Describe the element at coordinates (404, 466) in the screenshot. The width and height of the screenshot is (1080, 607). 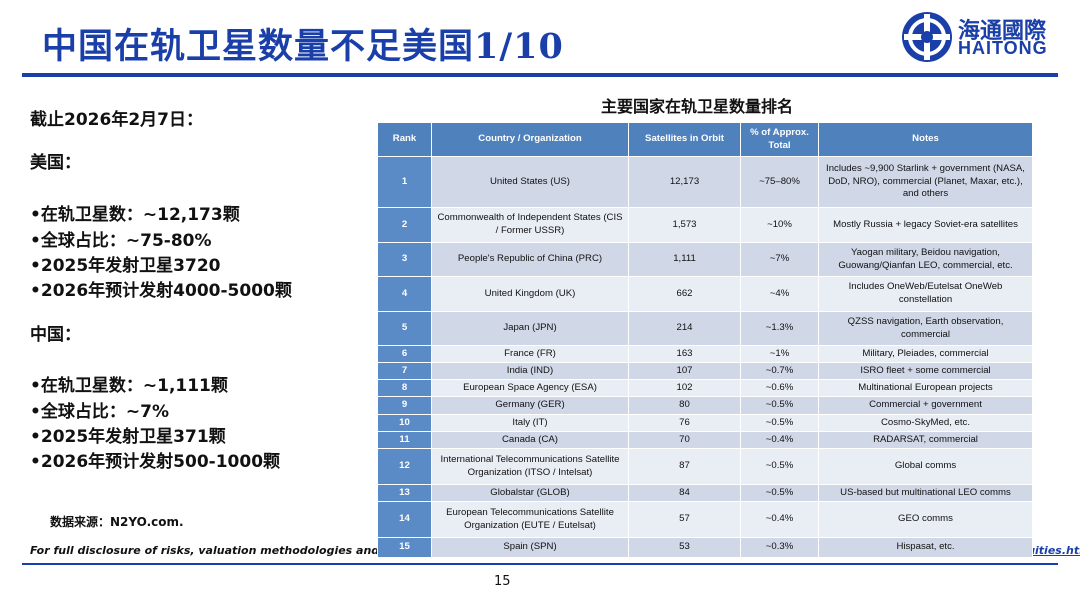
I see `rank-cell: 12` at that location.